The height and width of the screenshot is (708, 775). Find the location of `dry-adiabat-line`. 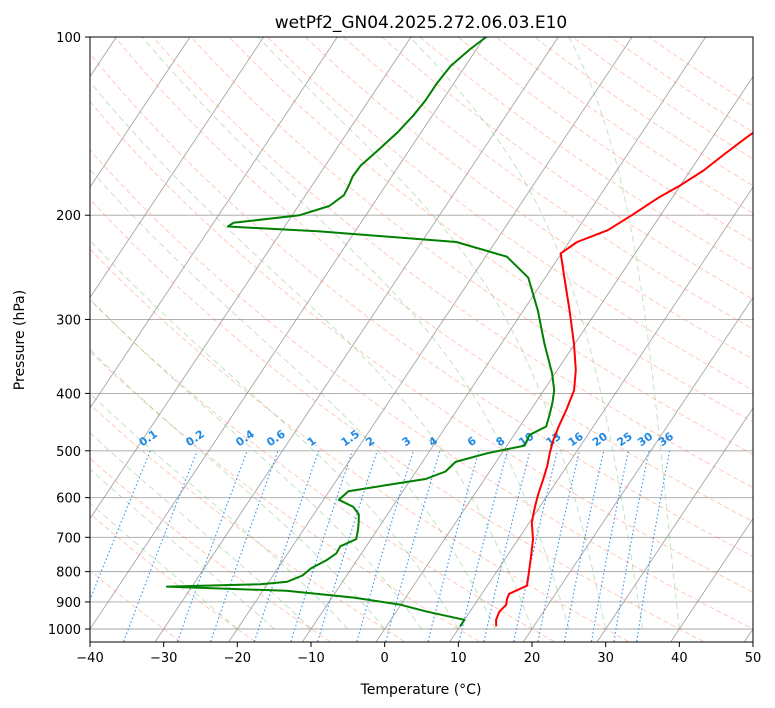

dry-adiabat-line is located at coordinates (247, 522).